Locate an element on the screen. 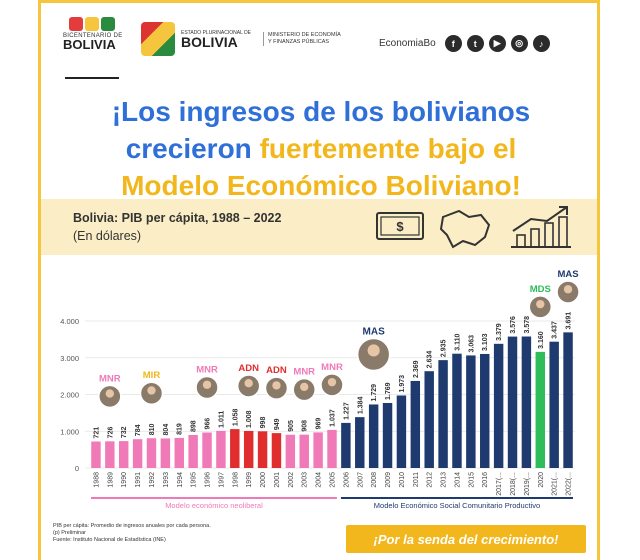  money-icon: $ is located at coordinates (400, 226).